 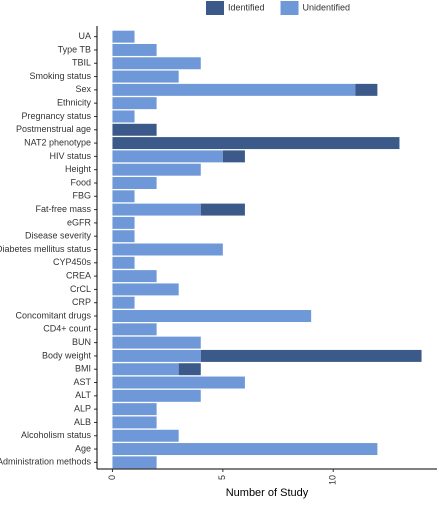 I want to click on y-tick-label: HIV status, so click(x=70, y=156).